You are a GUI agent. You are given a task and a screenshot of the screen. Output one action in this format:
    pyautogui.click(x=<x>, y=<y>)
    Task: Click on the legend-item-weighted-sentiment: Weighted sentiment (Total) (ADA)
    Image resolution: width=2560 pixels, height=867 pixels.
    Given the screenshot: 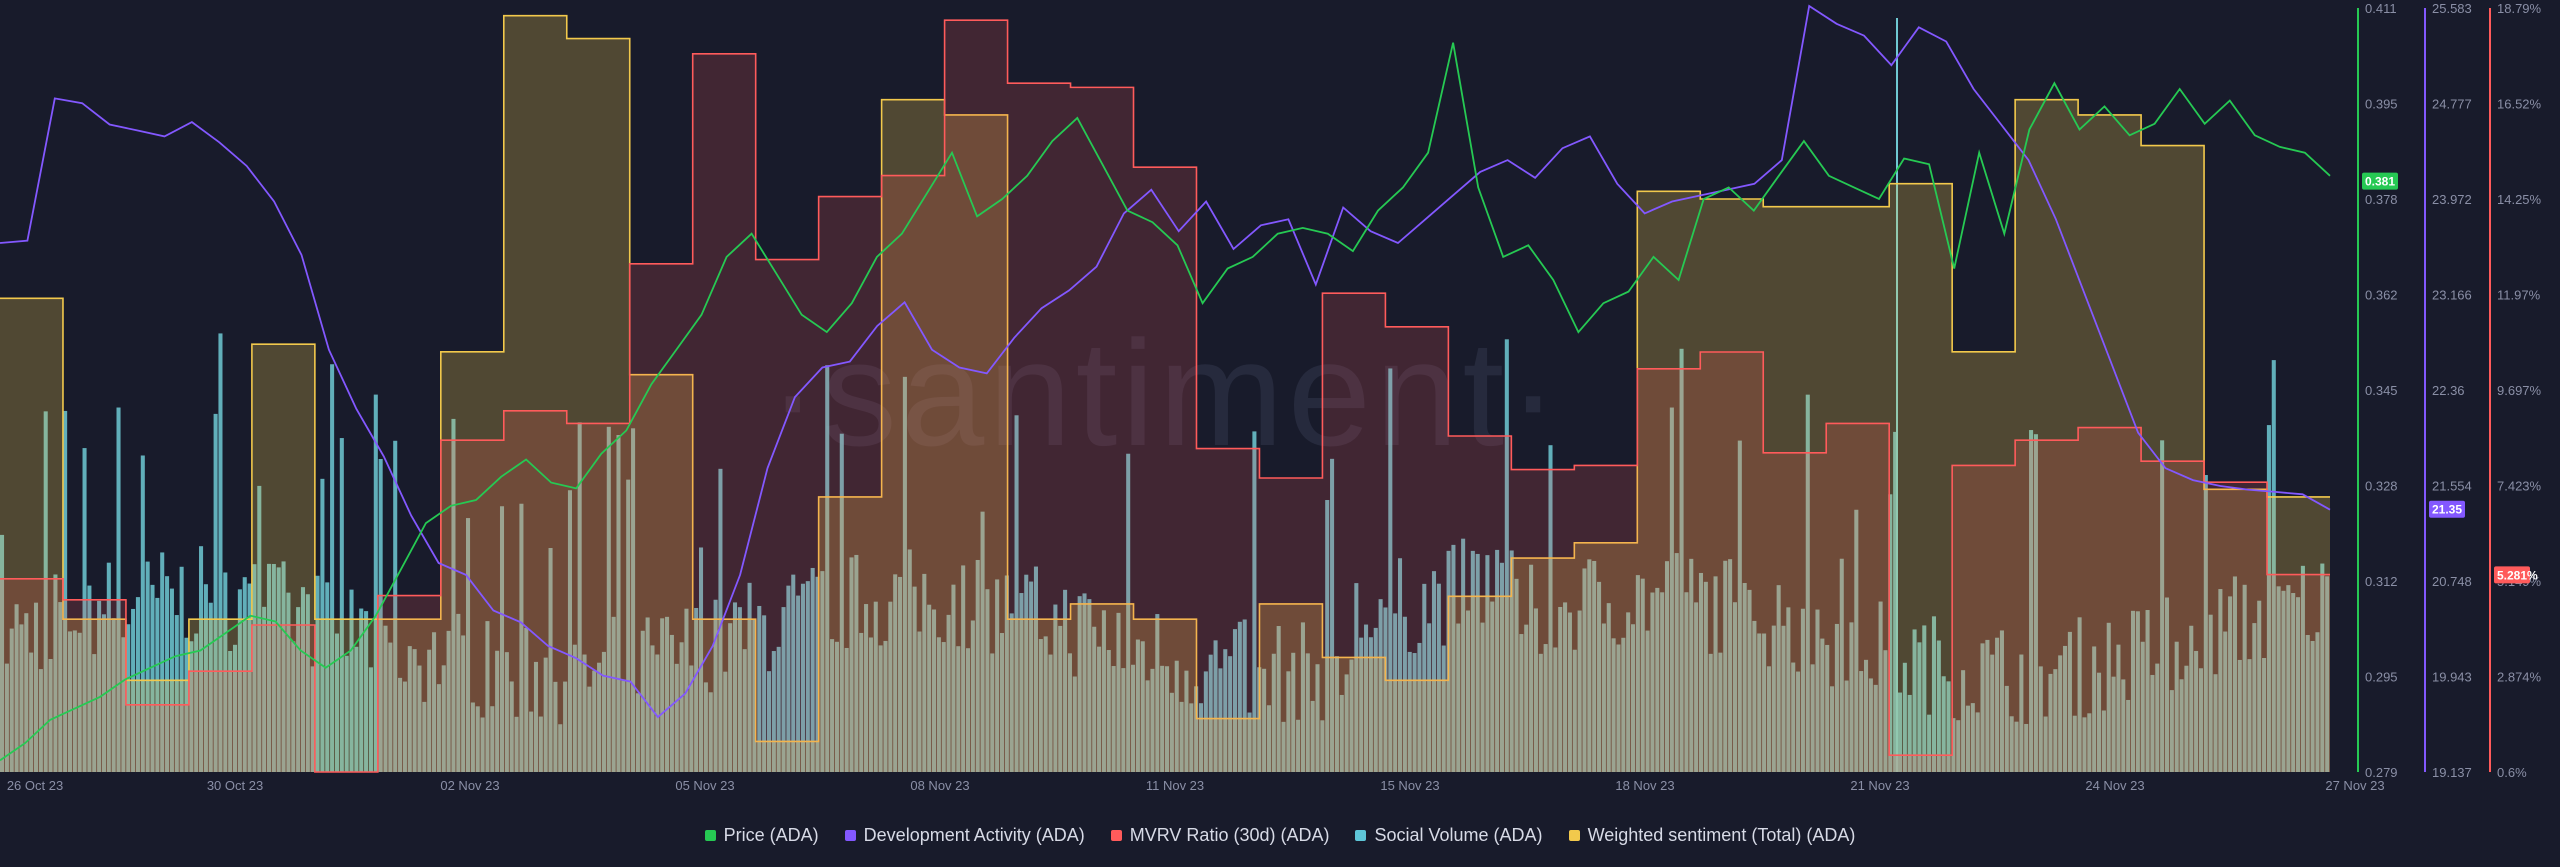 What is the action you would take?
    pyautogui.click(x=1712, y=835)
    